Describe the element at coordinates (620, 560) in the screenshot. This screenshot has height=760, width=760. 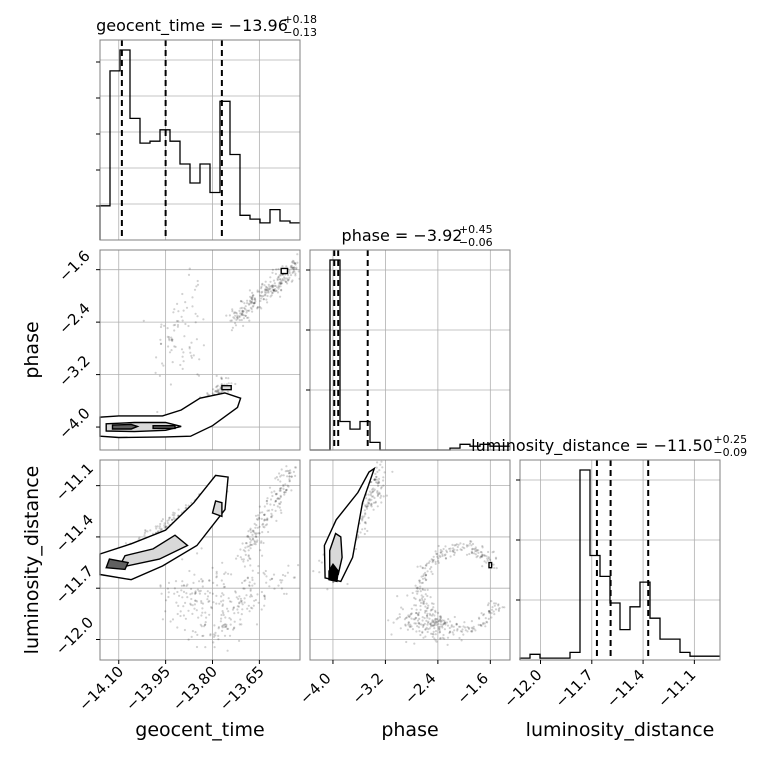
I see `panel-frame` at that location.